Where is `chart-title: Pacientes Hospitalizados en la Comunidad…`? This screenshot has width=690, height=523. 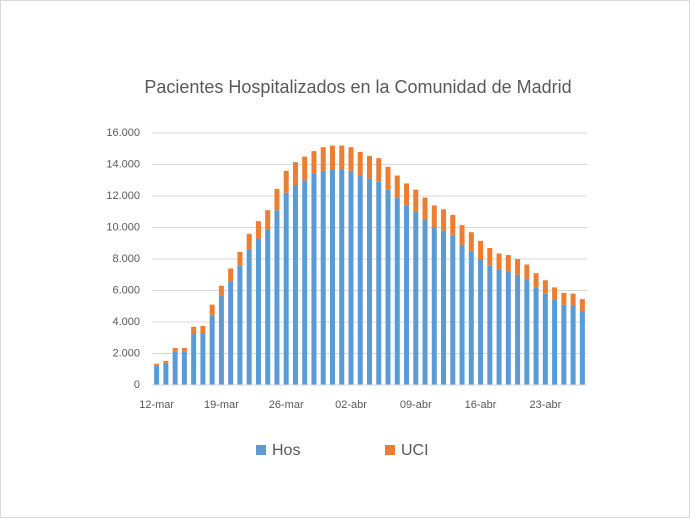
chart-title: Pacientes Hospitalizados en la Comunidad… is located at coordinates (357, 87).